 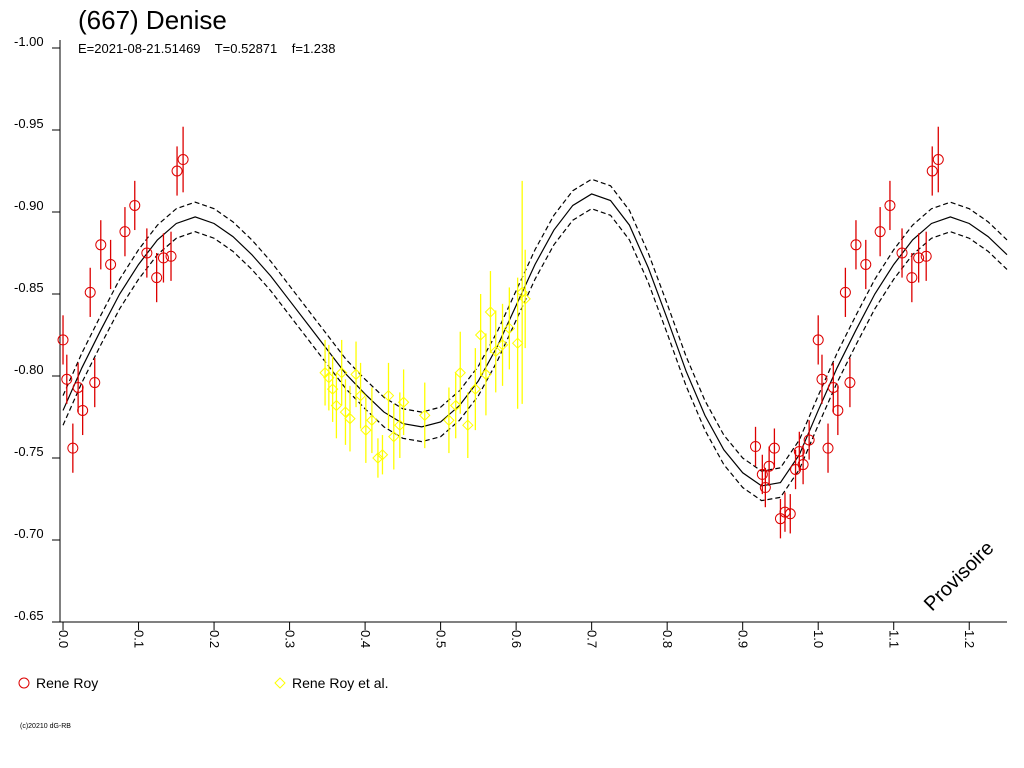 What do you see at coordinates (29, 287) in the screenshot?
I see `y-tick-label: -0.85` at bounding box center [29, 287].